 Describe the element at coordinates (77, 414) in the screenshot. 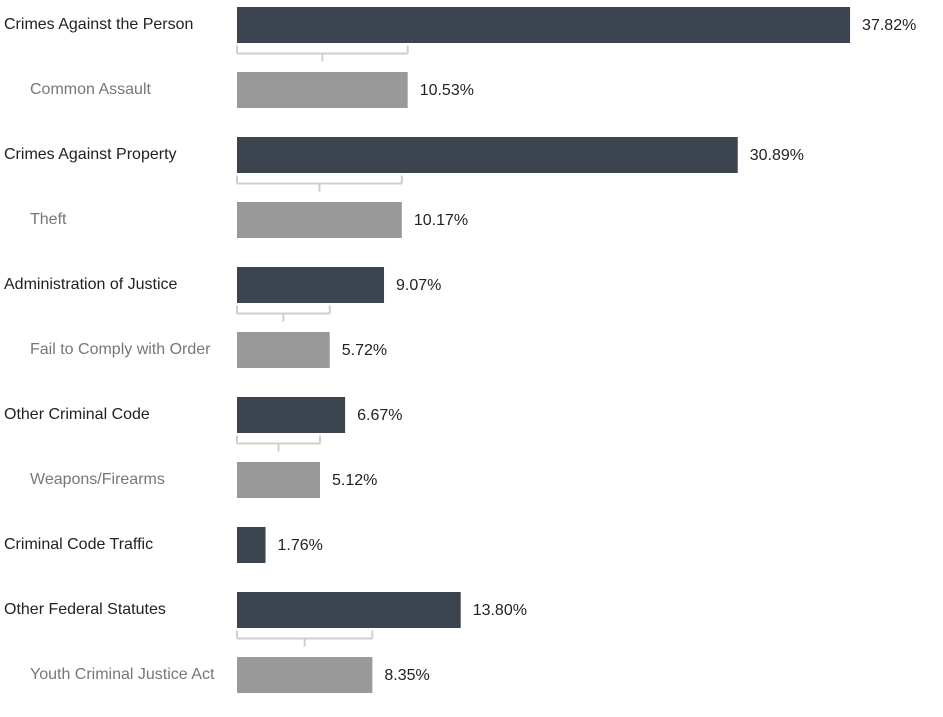

I see `category-label: Other Criminal Code` at that location.